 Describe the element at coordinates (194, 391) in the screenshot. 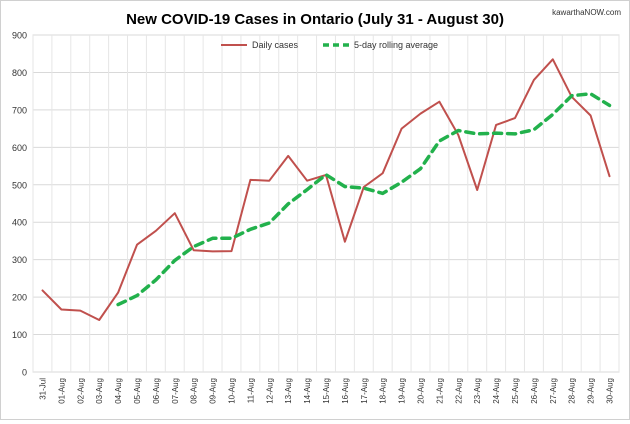

I see `x-tick-label: 08-Aug` at that location.